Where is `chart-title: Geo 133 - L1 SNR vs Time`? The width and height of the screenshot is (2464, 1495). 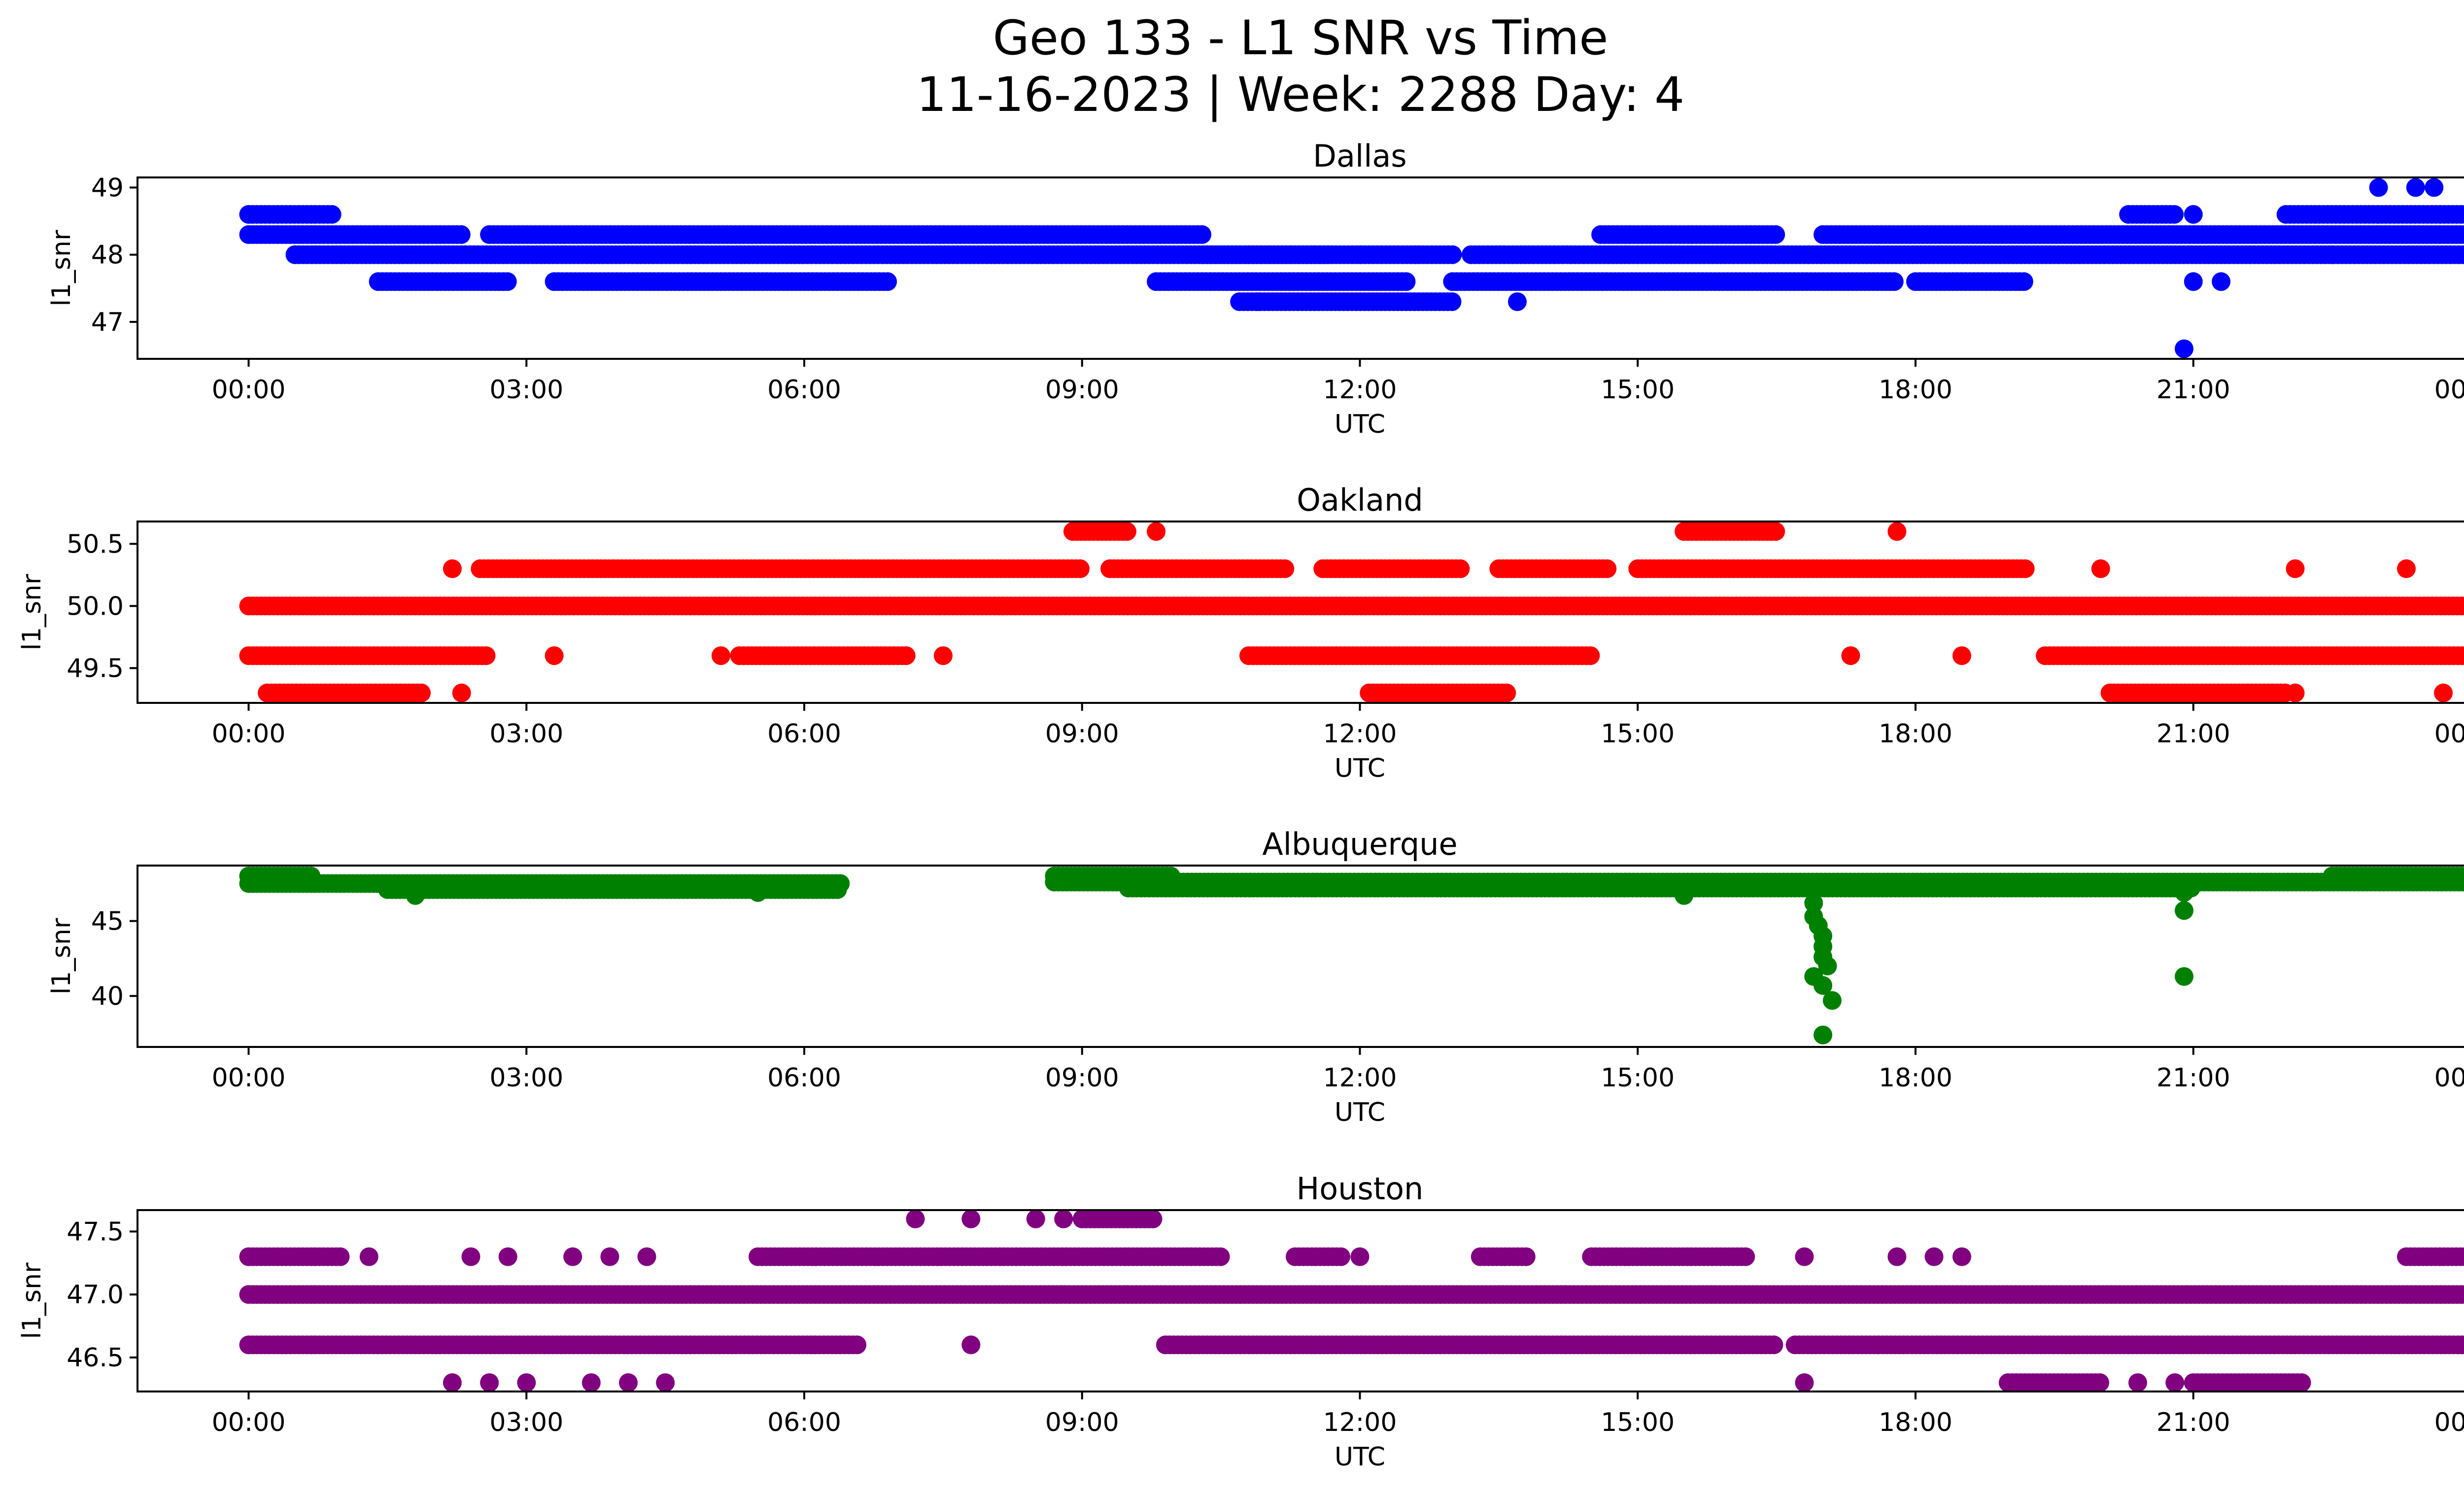 chart-title: Geo 133 - L1 SNR vs Time is located at coordinates (1300, 38).